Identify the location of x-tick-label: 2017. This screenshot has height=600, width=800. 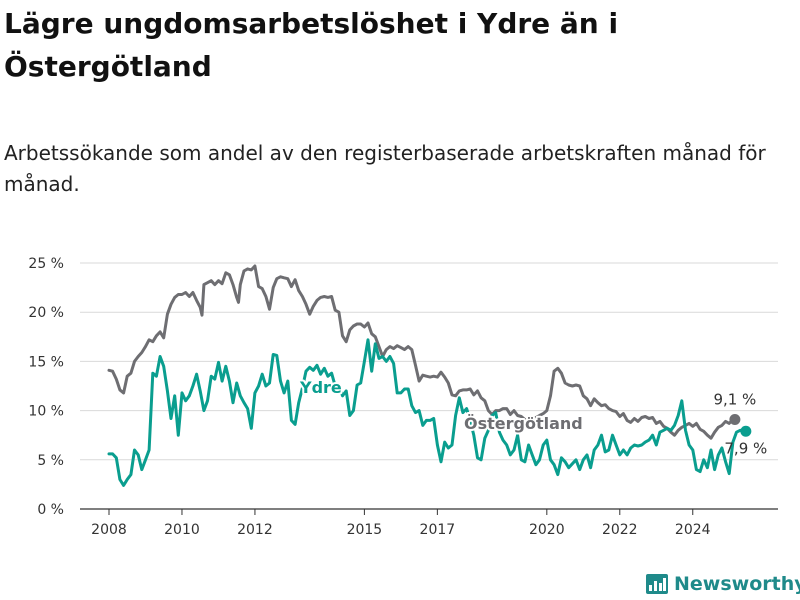
(438, 530).